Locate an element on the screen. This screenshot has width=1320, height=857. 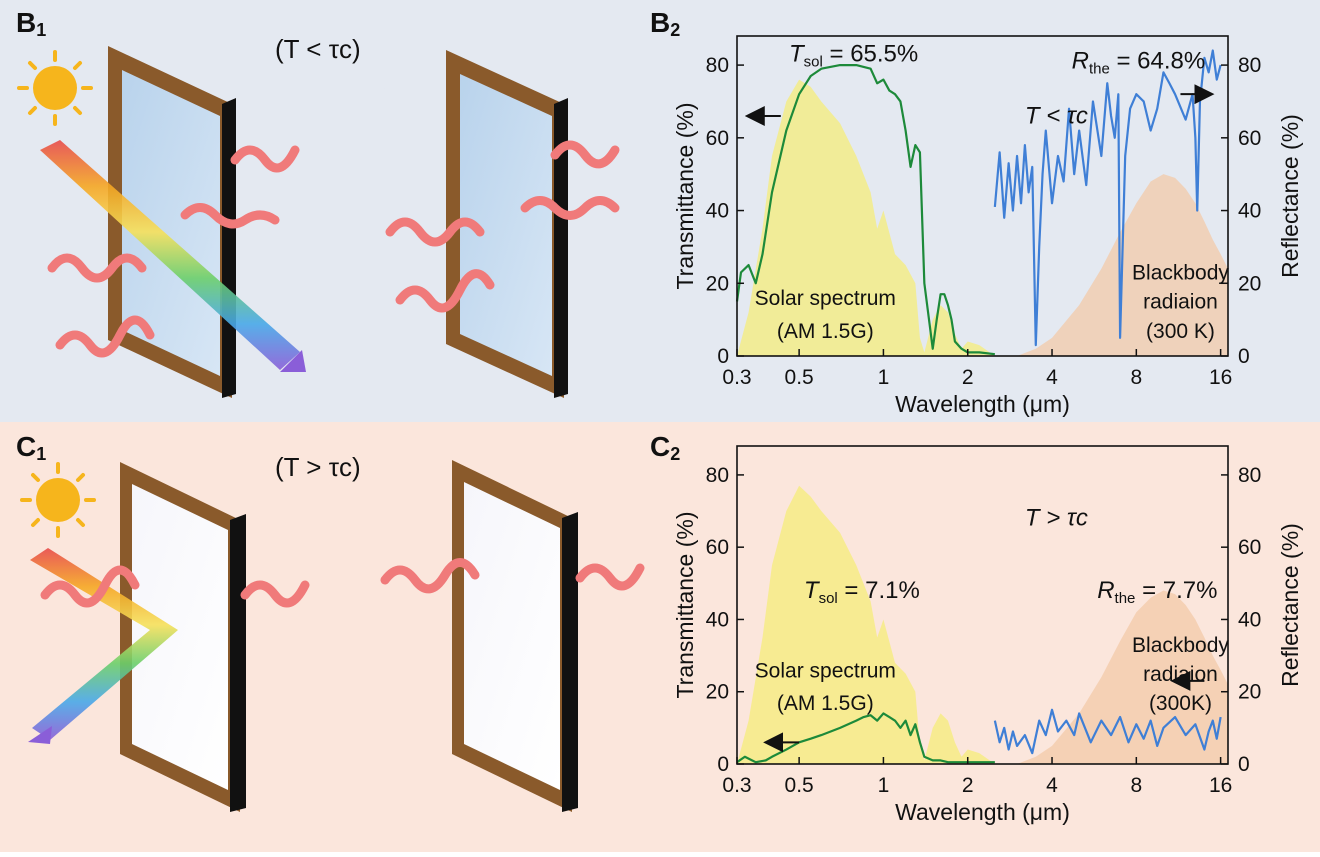
y-tick-label-right: 40 is located at coordinates (1249, 211).